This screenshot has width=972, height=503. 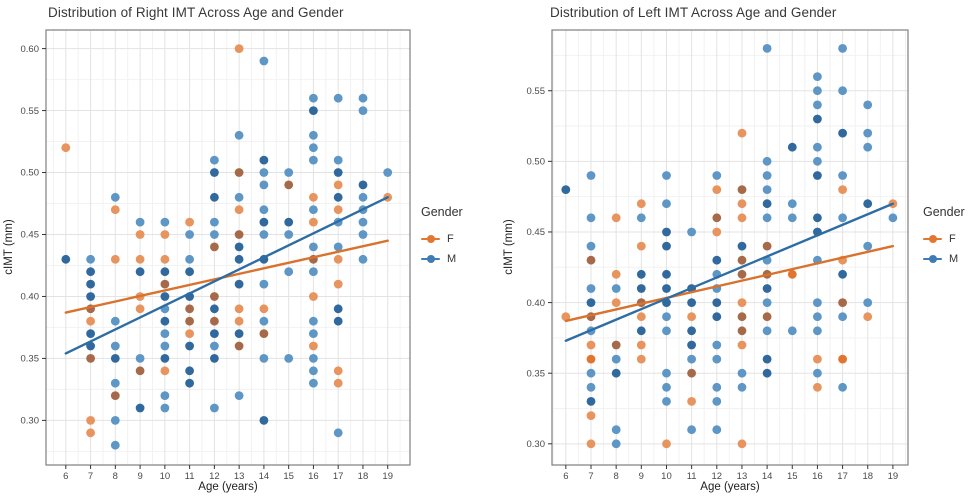 What do you see at coordinates (932, 259) in the screenshot?
I see `m-point-line-icon` at bounding box center [932, 259].